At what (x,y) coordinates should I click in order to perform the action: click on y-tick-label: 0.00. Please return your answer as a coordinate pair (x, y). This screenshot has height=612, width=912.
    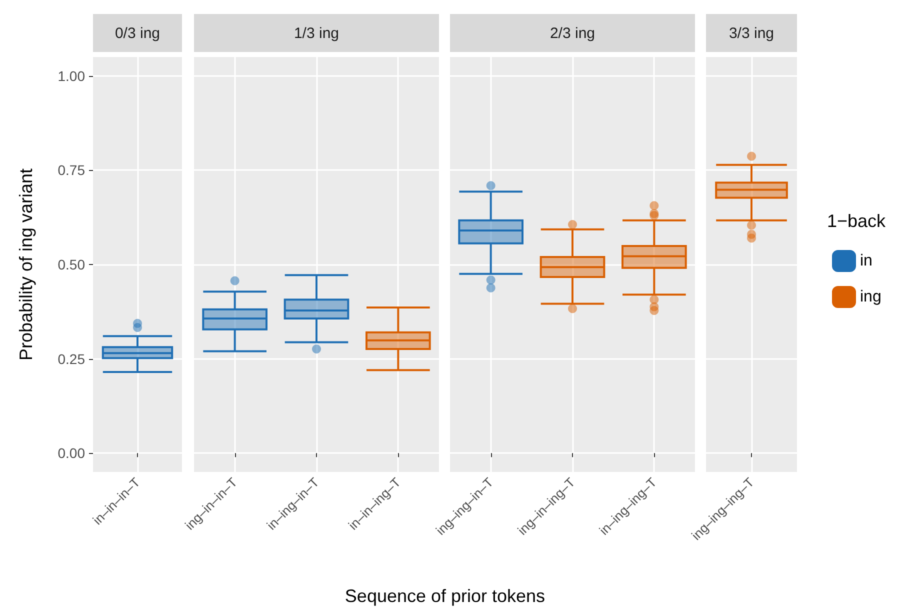
    Looking at the image, I should click on (72, 453).